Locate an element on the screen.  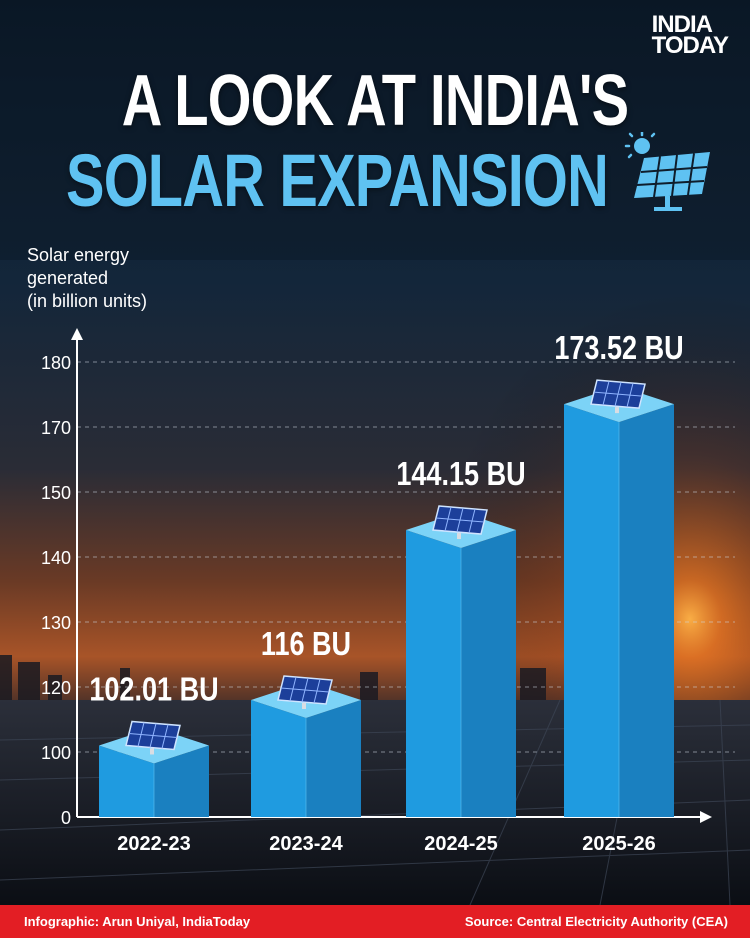
bar-2022-23: 102.01 BU is located at coordinates (154, 744).